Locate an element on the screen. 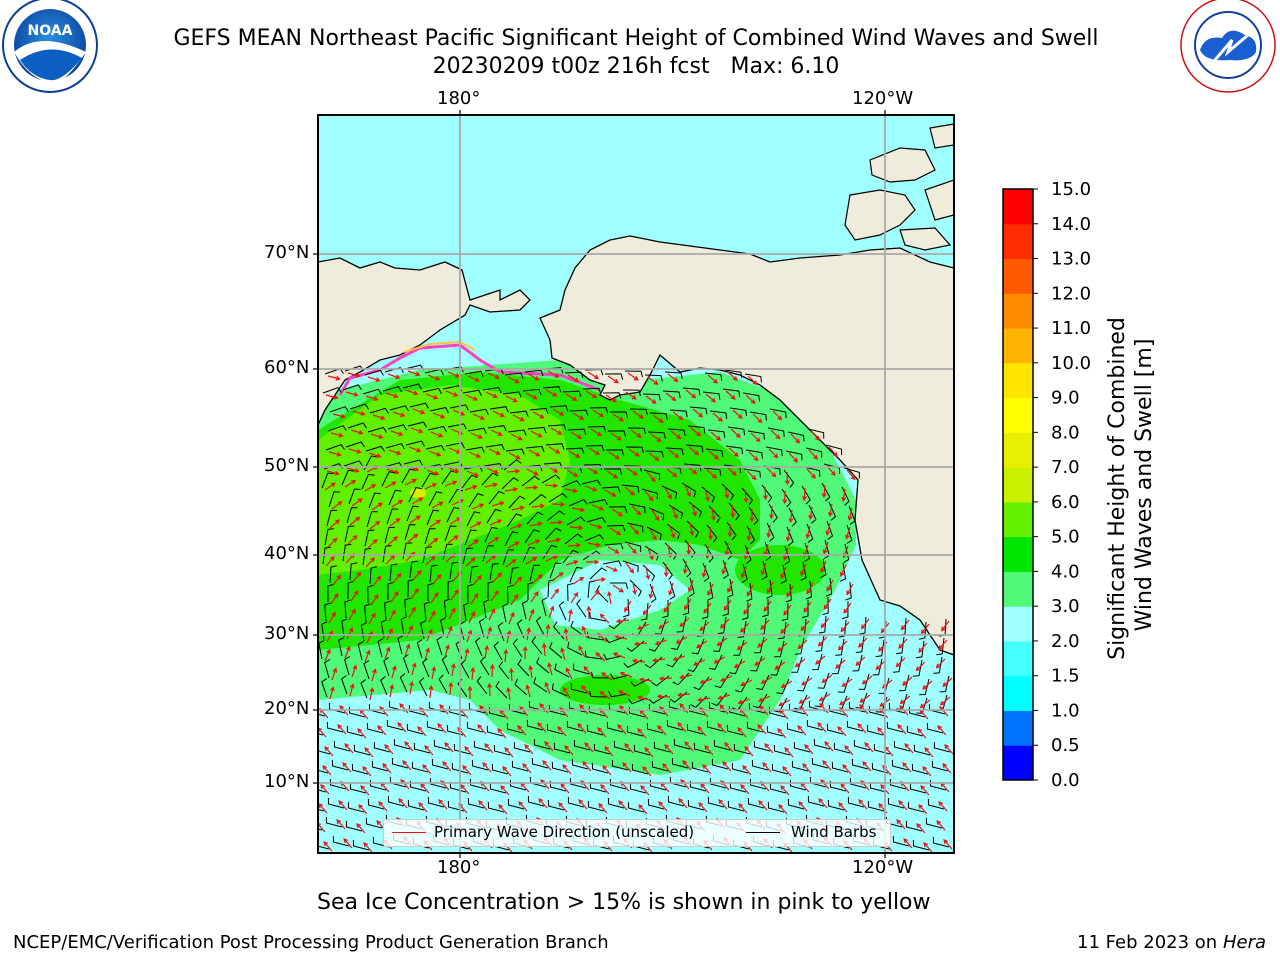 The height and width of the screenshot is (960, 1280). colorbar-label: 13.0 is located at coordinates (1071, 259).